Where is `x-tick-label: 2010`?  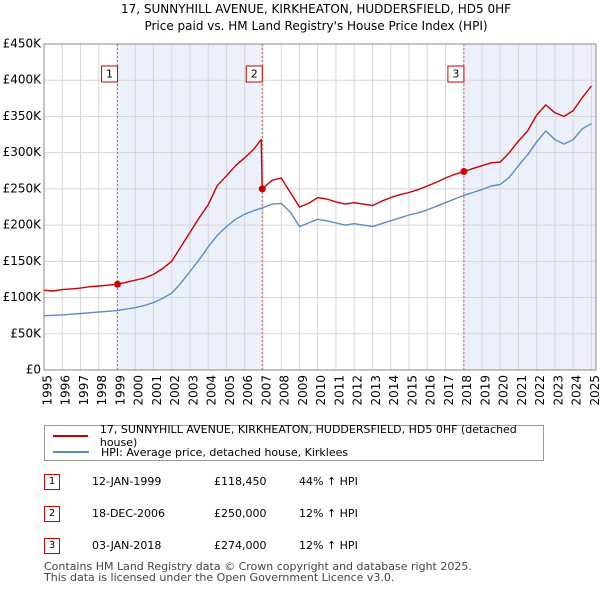 x-tick-label: 2010 is located at coordinates (321, 390).